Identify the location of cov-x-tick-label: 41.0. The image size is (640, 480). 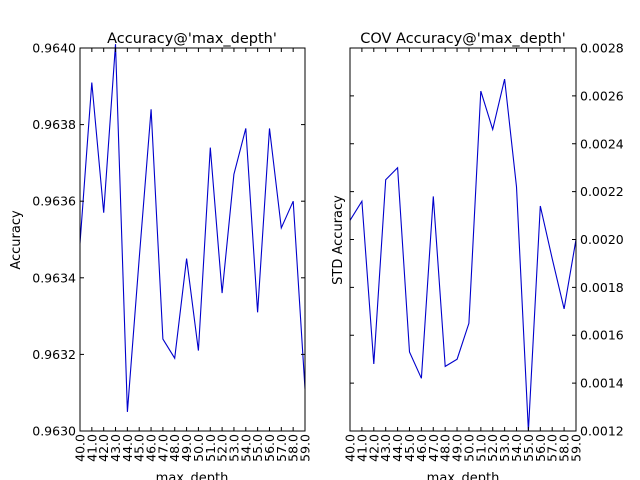
(361, 448).